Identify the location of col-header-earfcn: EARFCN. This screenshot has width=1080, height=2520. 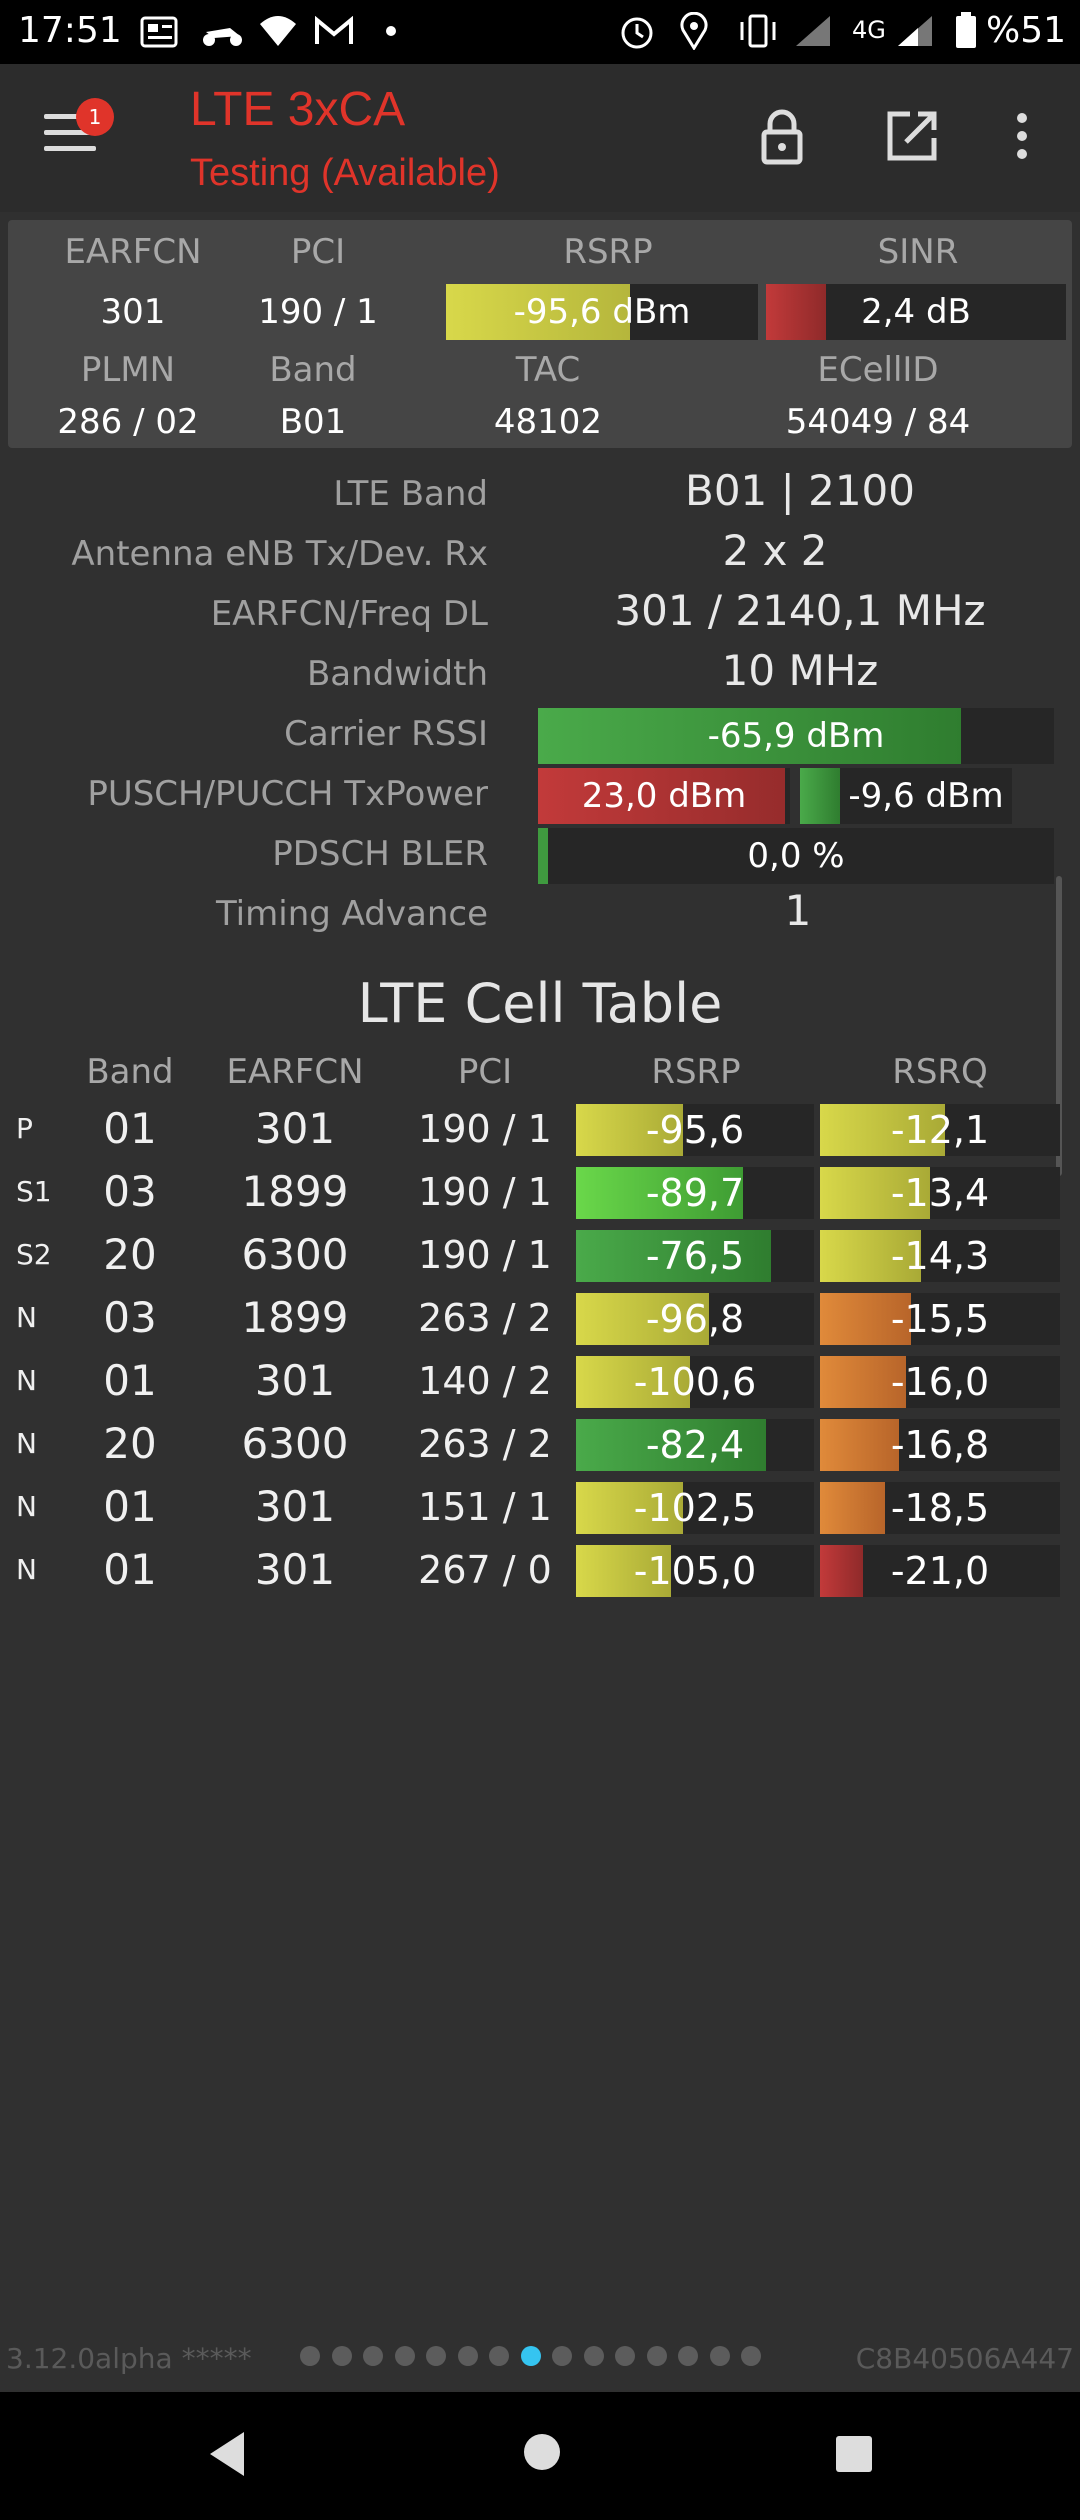
(295, 1072).